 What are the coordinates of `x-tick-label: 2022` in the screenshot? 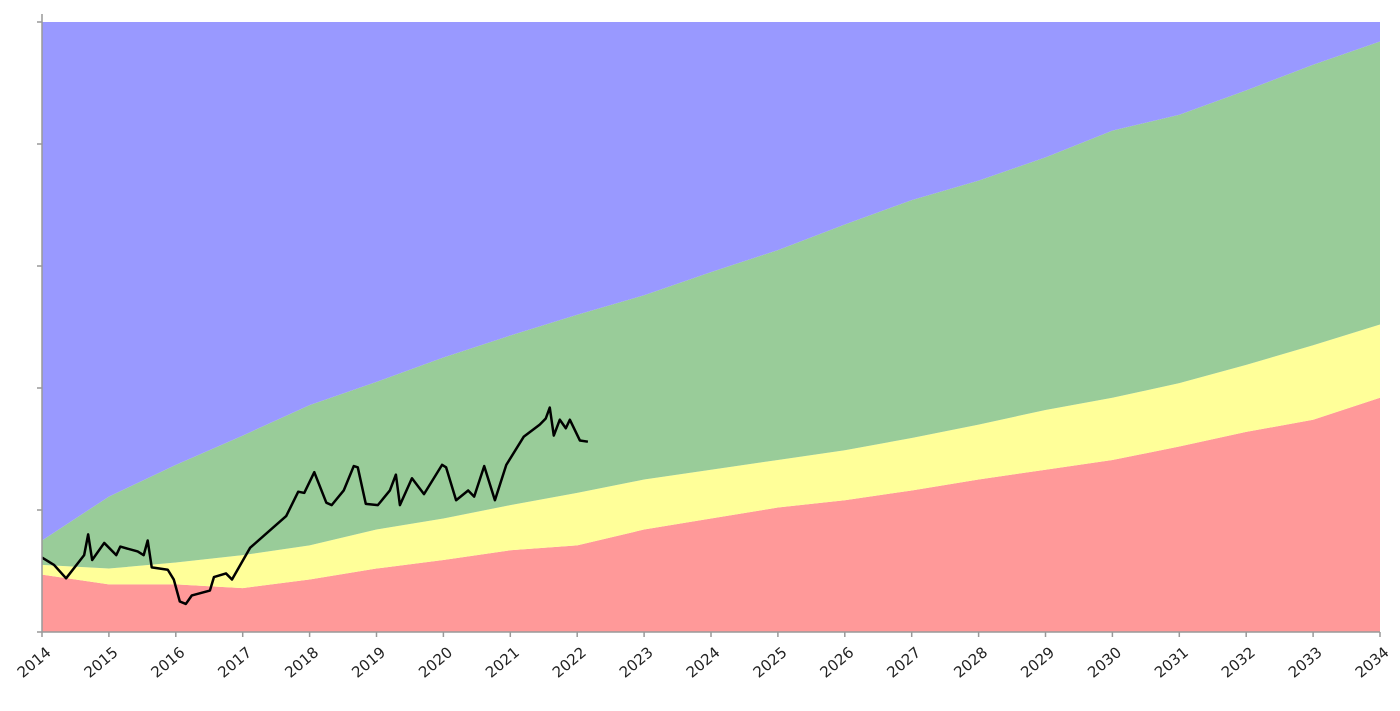 It's located at (569, 662).